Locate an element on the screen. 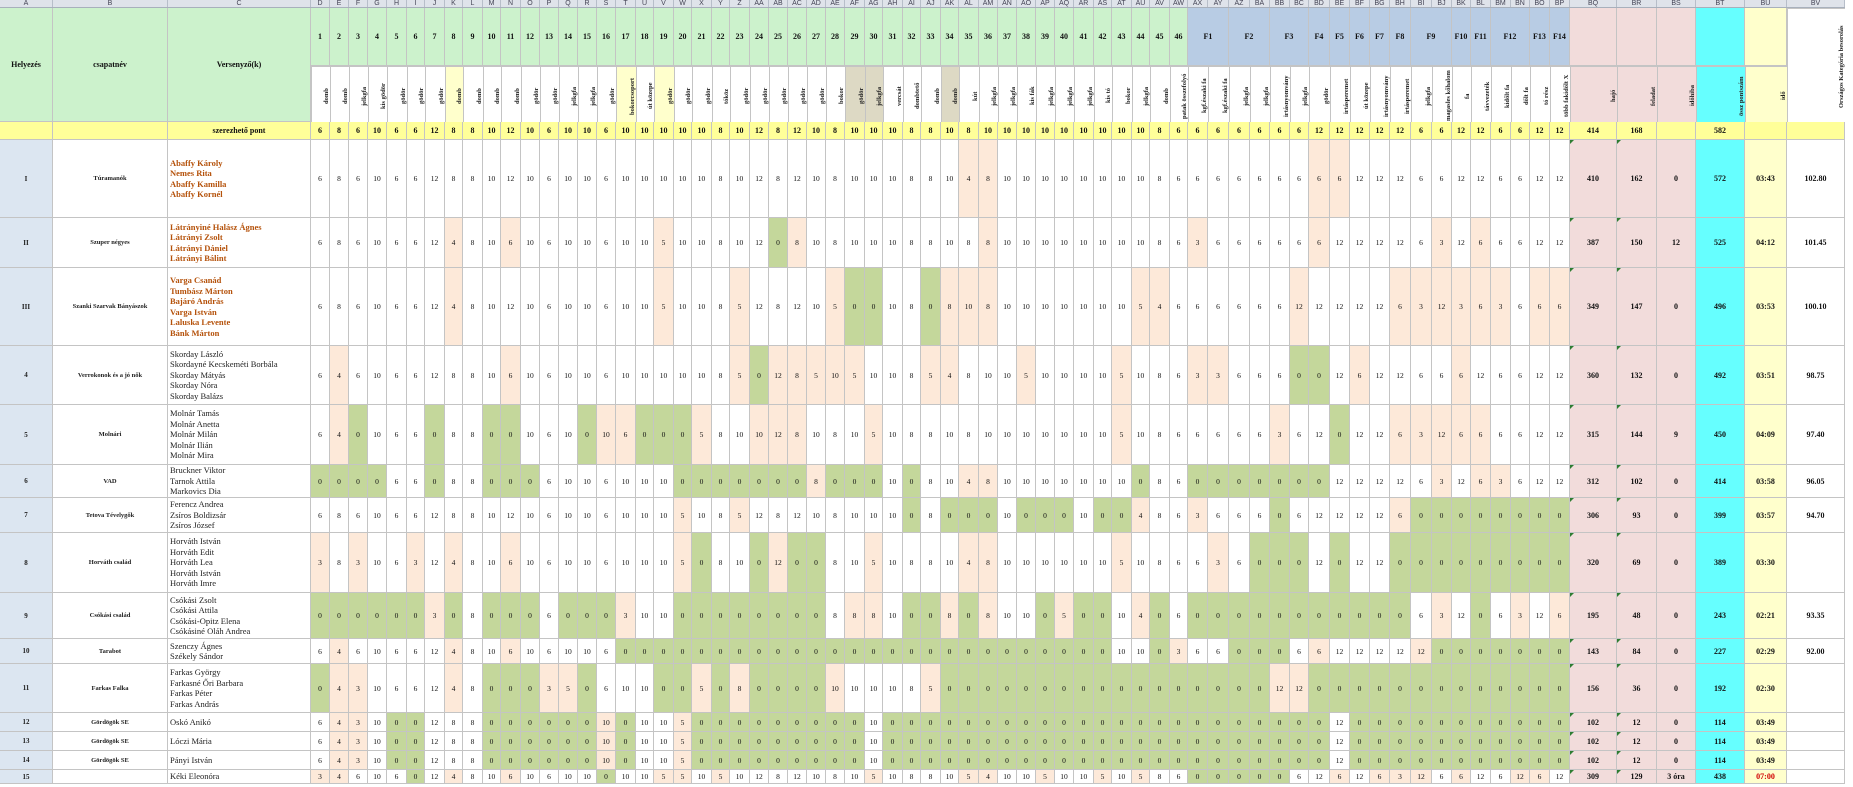 The width and height of the screenshot is (1853, 787). column-letter: AO is located at coordinates (1026, 3).